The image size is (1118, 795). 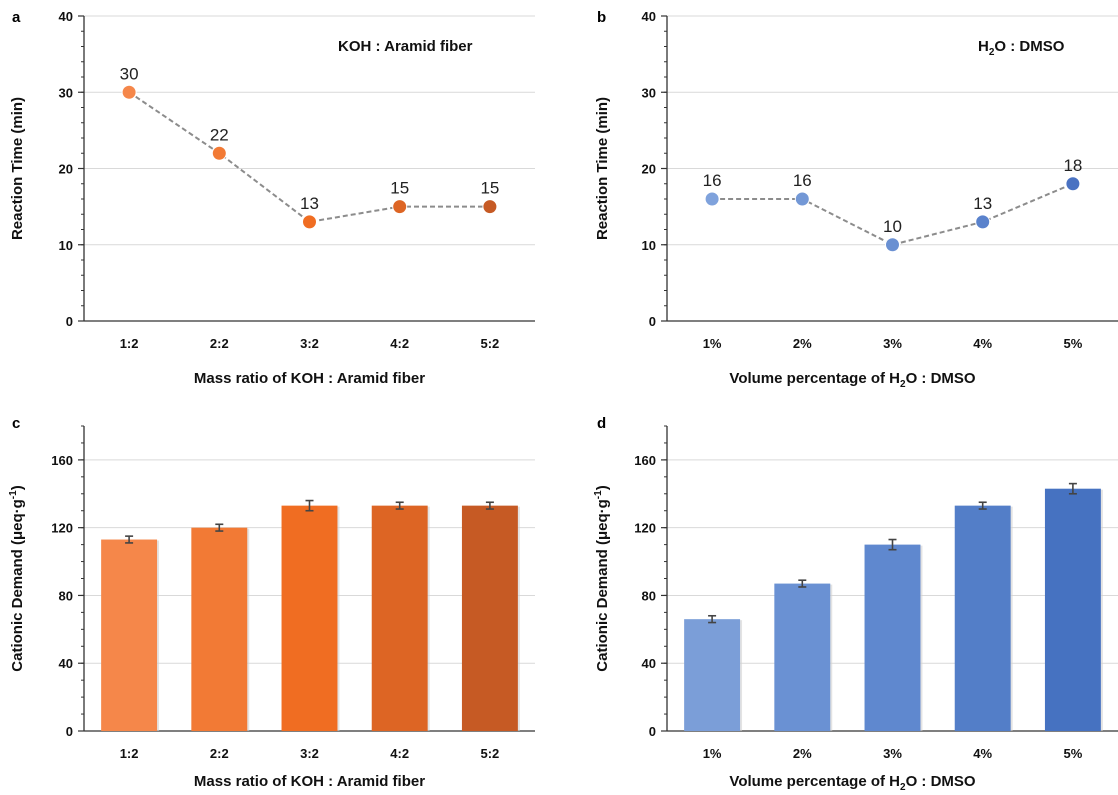 What do you see at coordinates (712, 180) in the screenshot?
I see `data-label: 16` at bounding box center [712, 180].